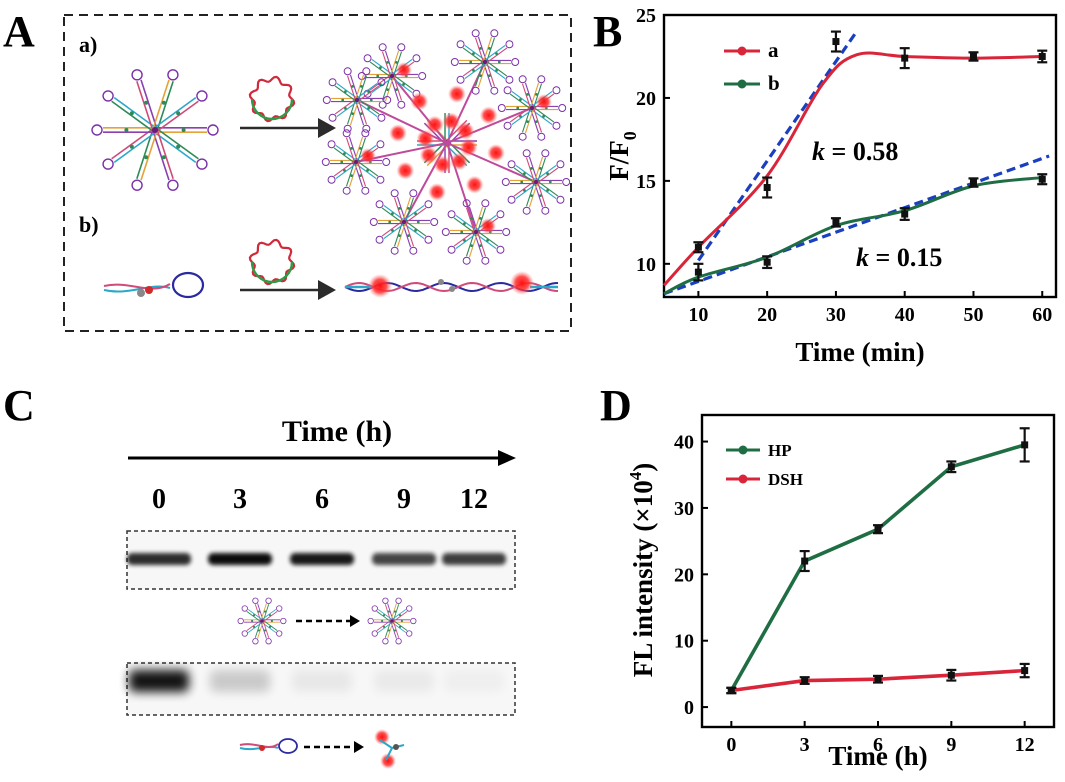 The height and width of the screenshot is (782, 1065). What do you see at coordinates (731, 745) in the screenshot?
I see `x-tick-label: 0` at bounding box center [731, 745].